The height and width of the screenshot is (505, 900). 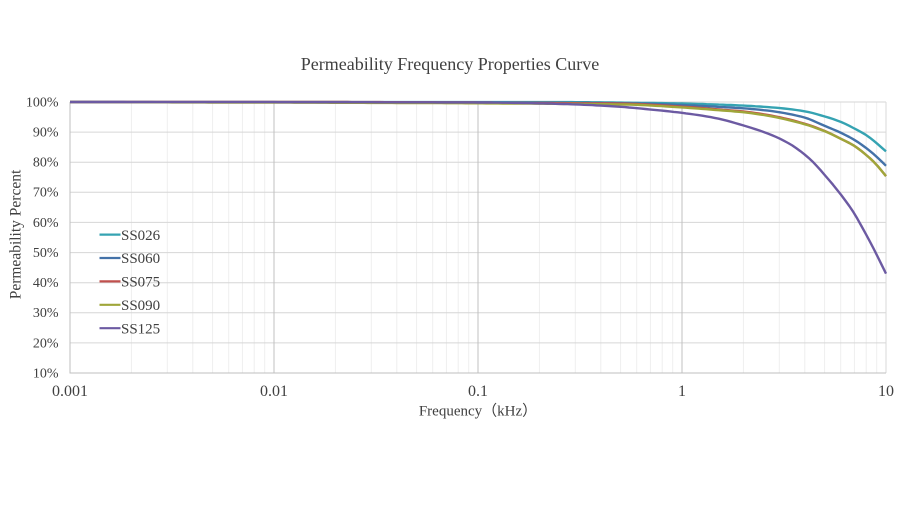 I want to click on svg-text: SS125, so click(x=140, y=329).